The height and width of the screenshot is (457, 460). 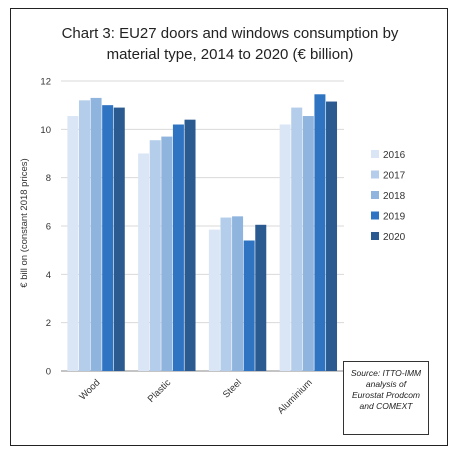 What do you see at coordinates (48, 323) in the screenshot?
I see `y-tick-label: 2` at bounding box center [48, 323].